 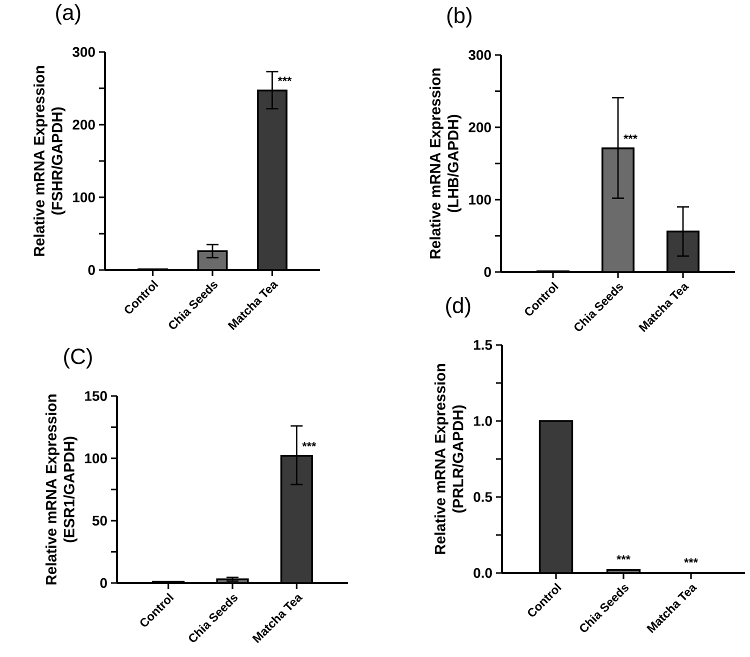 What do you see at coordinates (483, 573) in the screenshot?
I see `y-tick-label: 0.0` at bounding box center [483, 573].